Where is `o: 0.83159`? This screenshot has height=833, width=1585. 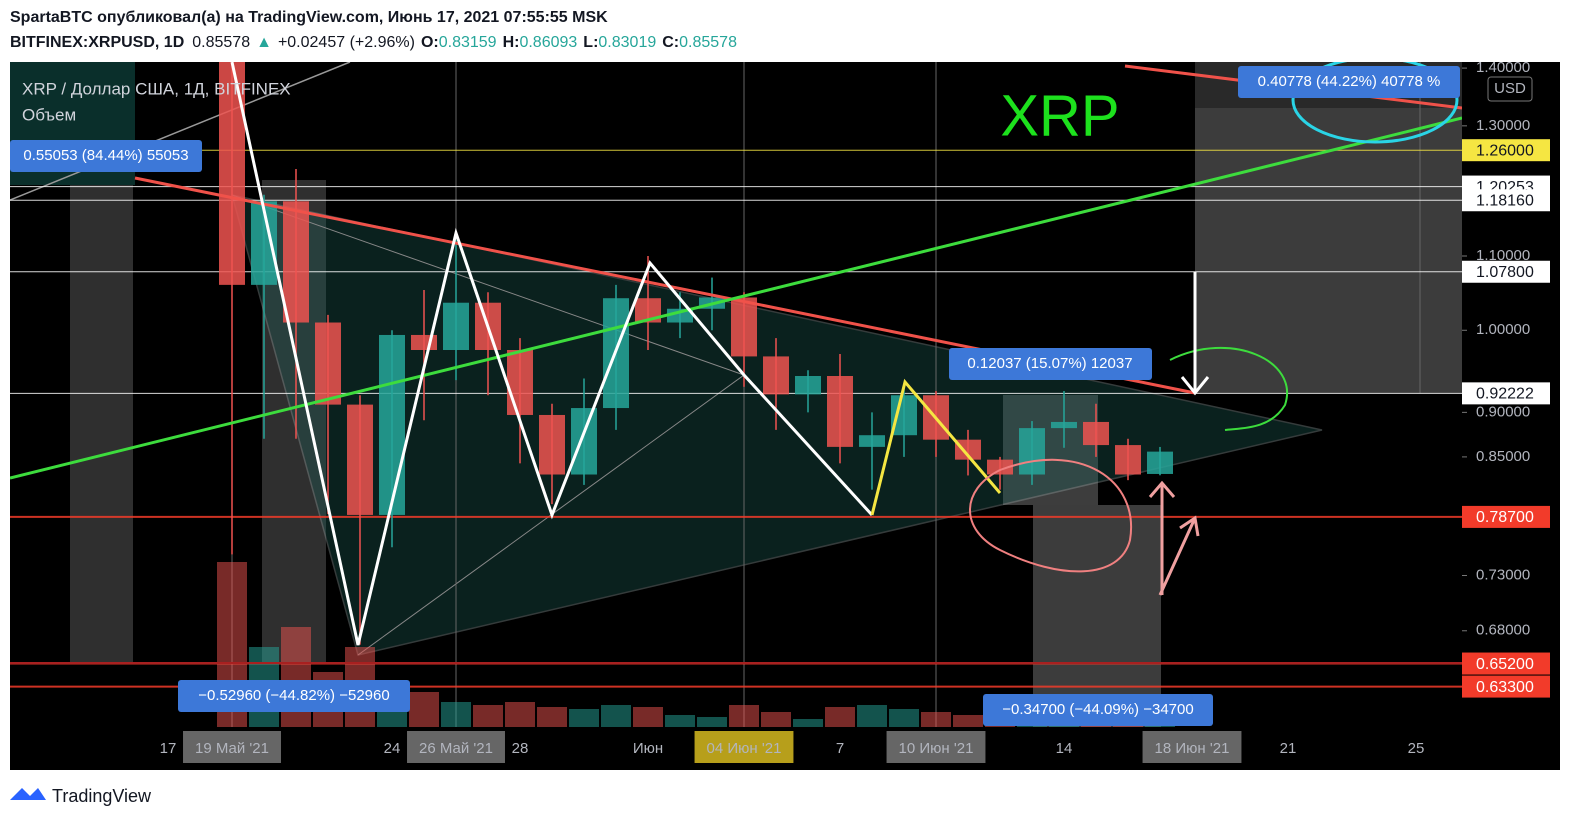
o: 0.83159 is located at coordinates (468, 42).